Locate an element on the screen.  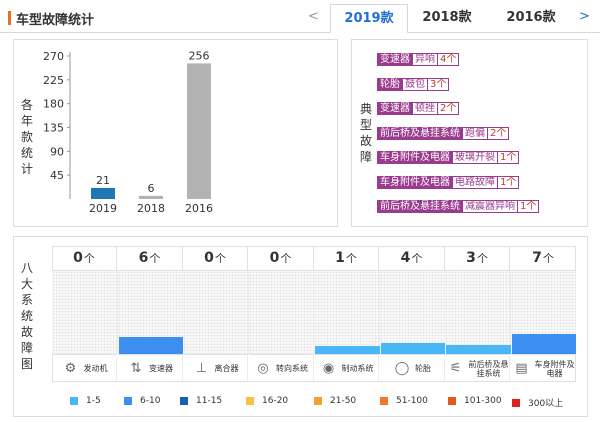
system-label-cell: ◉ 制动系统 is located at coordinates (346, 368).